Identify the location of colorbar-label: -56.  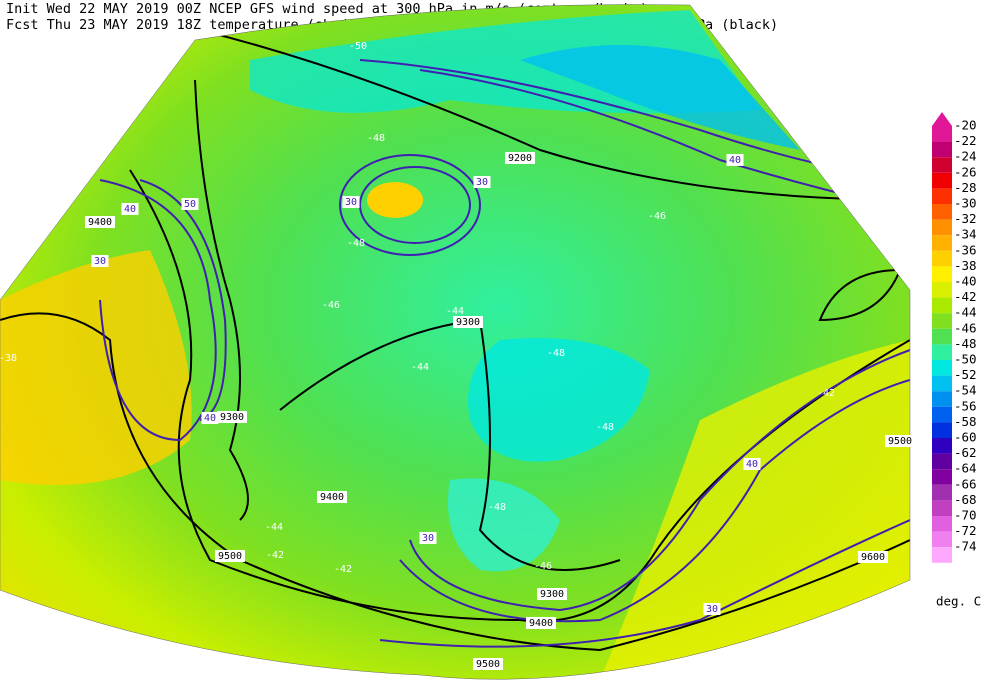
(965, 405).